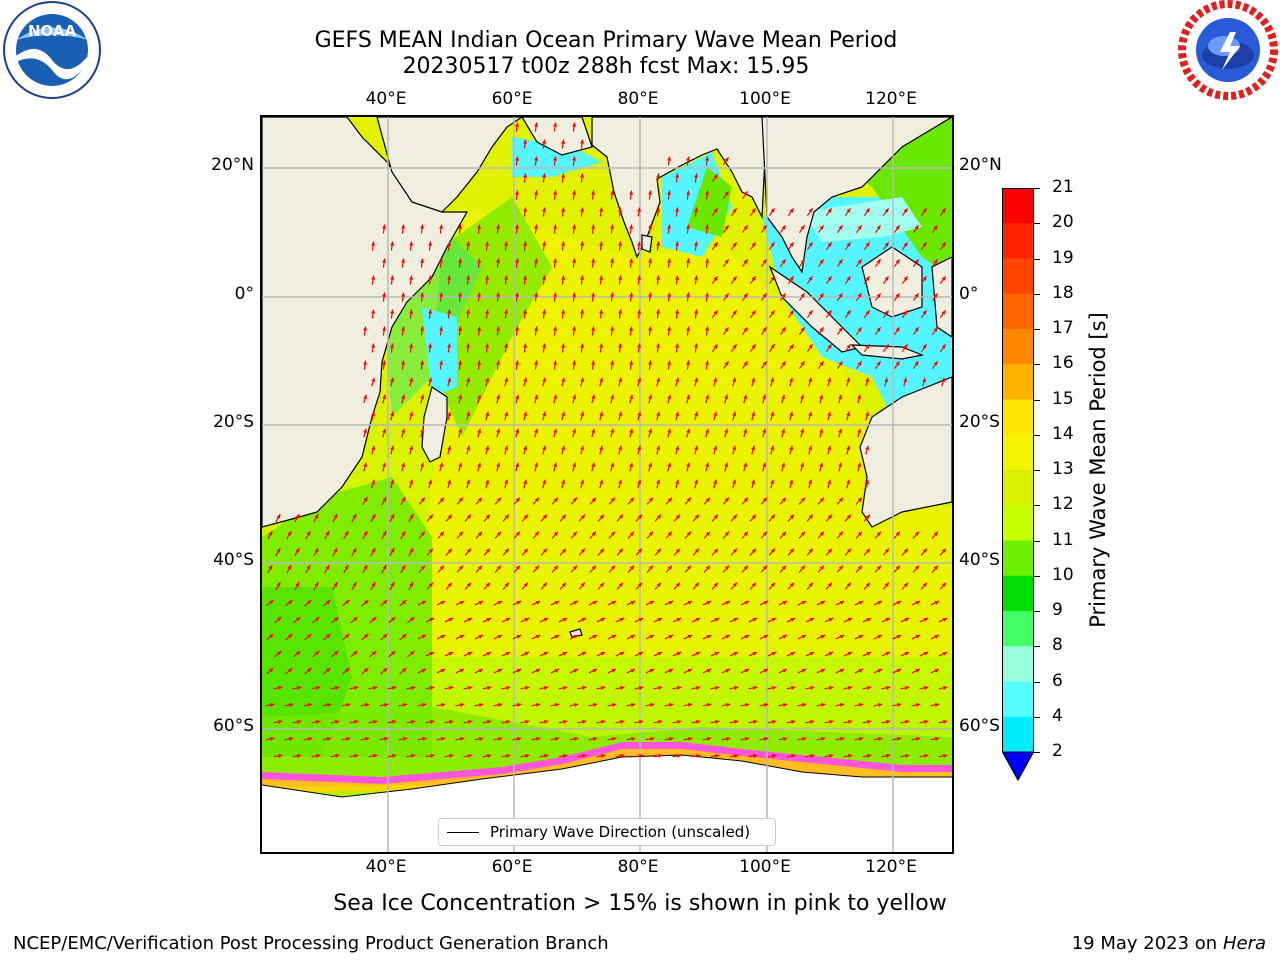 The height and width of the screenshot is (960, 1280). Describe the element at coordinates (607, 832) in the screenshot. I see `map-legend: Primary Wave Direction (unscaled)` at that location.